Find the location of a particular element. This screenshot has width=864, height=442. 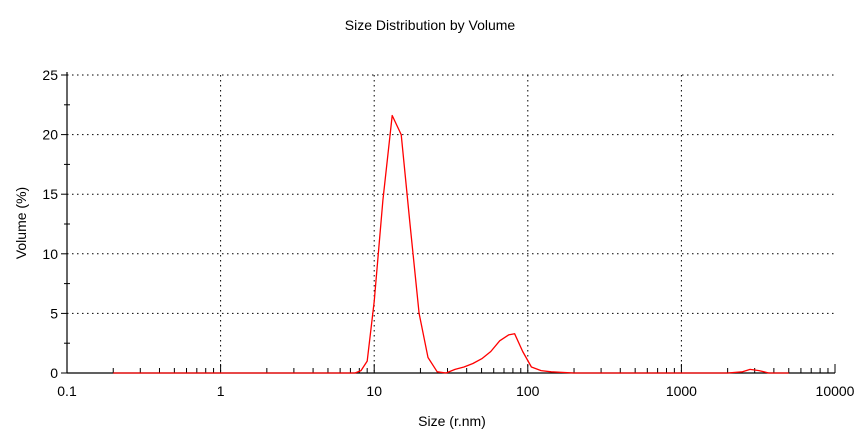

x-tick-label: 100 is located at coordinates (528, 391).